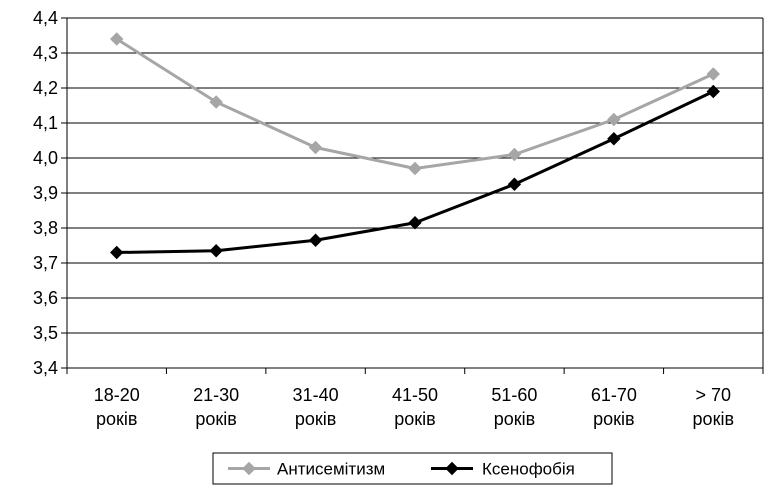 This screenshot has height=489, width=769. I want to click on y-tick-label: 3,8, so click(45, 228).